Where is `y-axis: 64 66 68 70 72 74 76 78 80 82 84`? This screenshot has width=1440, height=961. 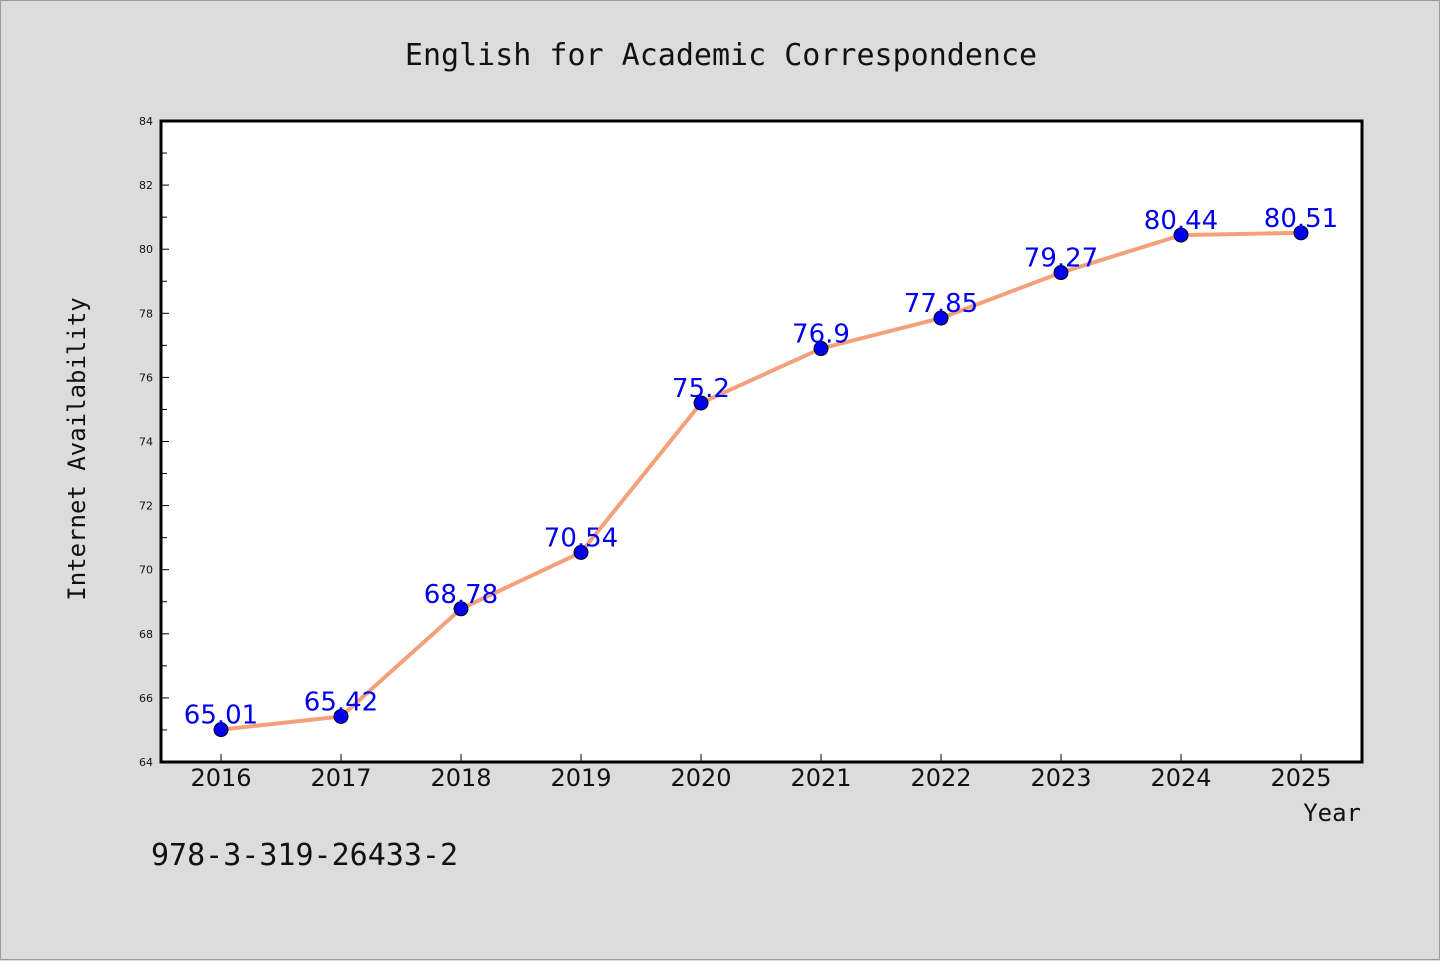 y-axis: 64 66 68 70 72 74 76 78 80 82 84 is located at coordinates (154, 442).